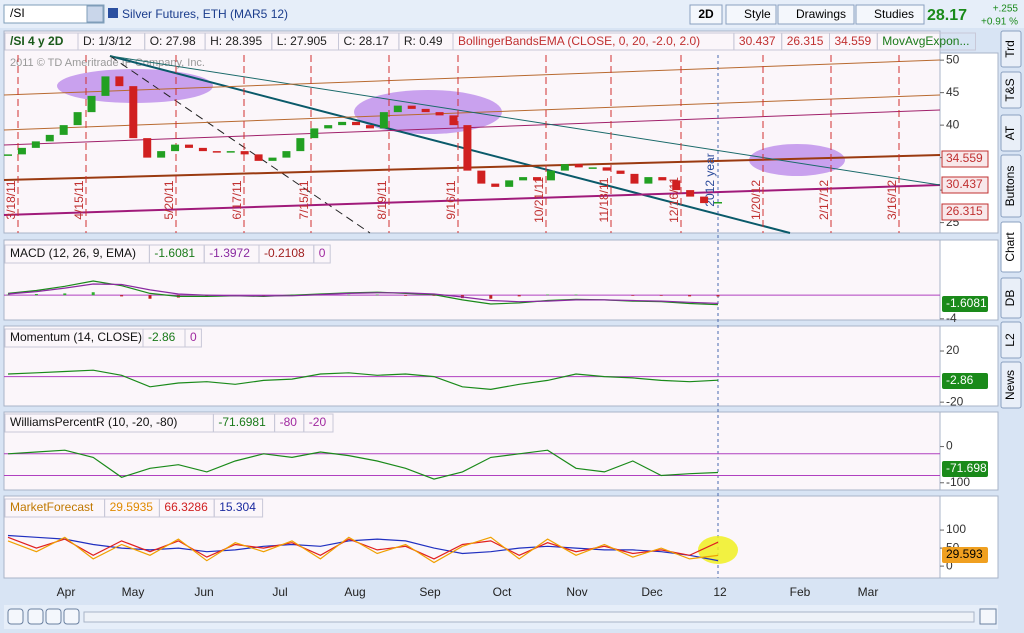  I want to click on side-tab-label: T&S, so click(1010, 89).